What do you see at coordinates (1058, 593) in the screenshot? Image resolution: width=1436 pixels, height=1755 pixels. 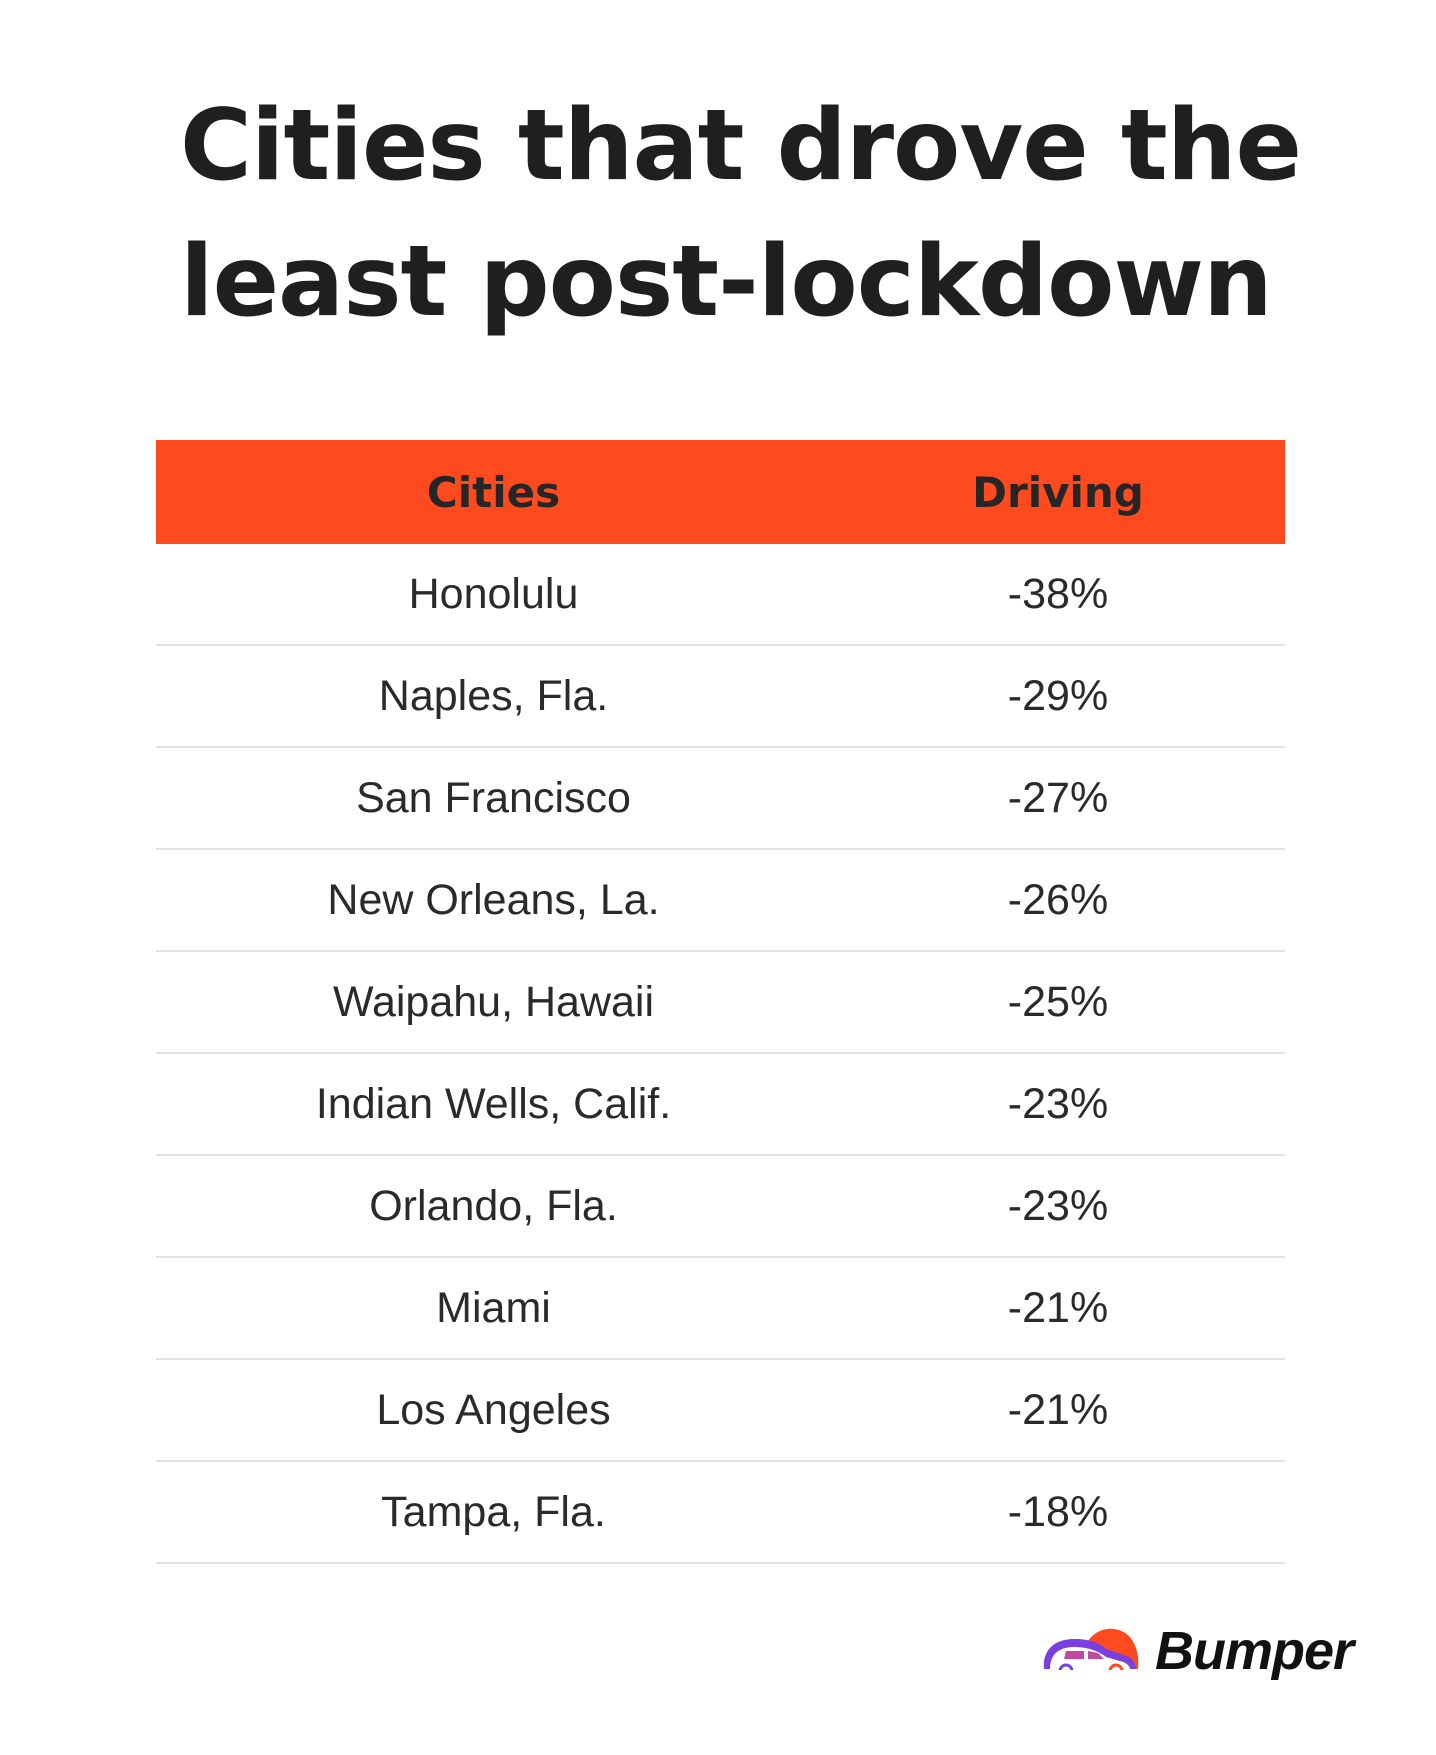 I see `driving-cell: -38%` at bounding box center [1058, 593].